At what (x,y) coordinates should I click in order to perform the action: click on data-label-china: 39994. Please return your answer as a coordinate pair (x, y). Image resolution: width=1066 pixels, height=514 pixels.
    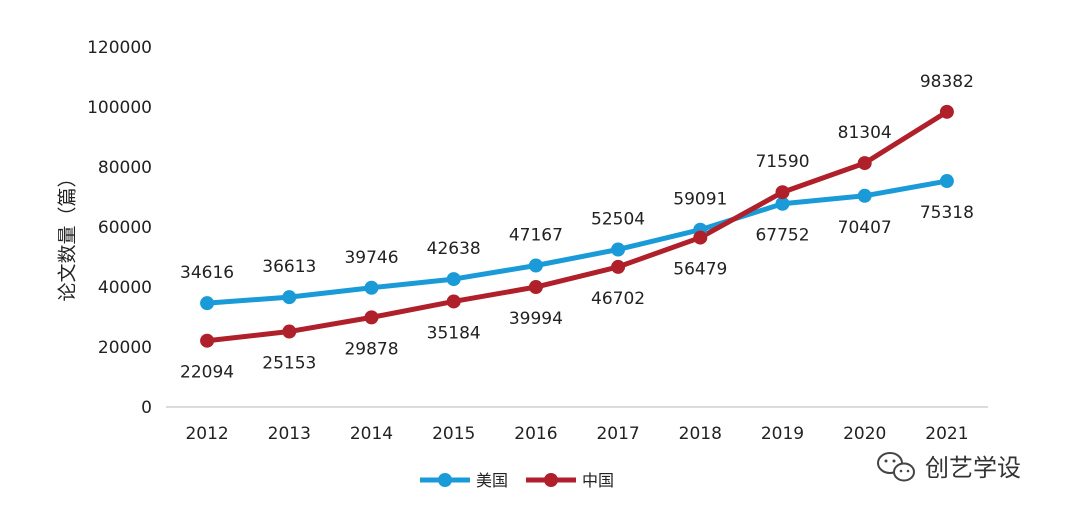
    Looking at the image, I should click on (536, 319).